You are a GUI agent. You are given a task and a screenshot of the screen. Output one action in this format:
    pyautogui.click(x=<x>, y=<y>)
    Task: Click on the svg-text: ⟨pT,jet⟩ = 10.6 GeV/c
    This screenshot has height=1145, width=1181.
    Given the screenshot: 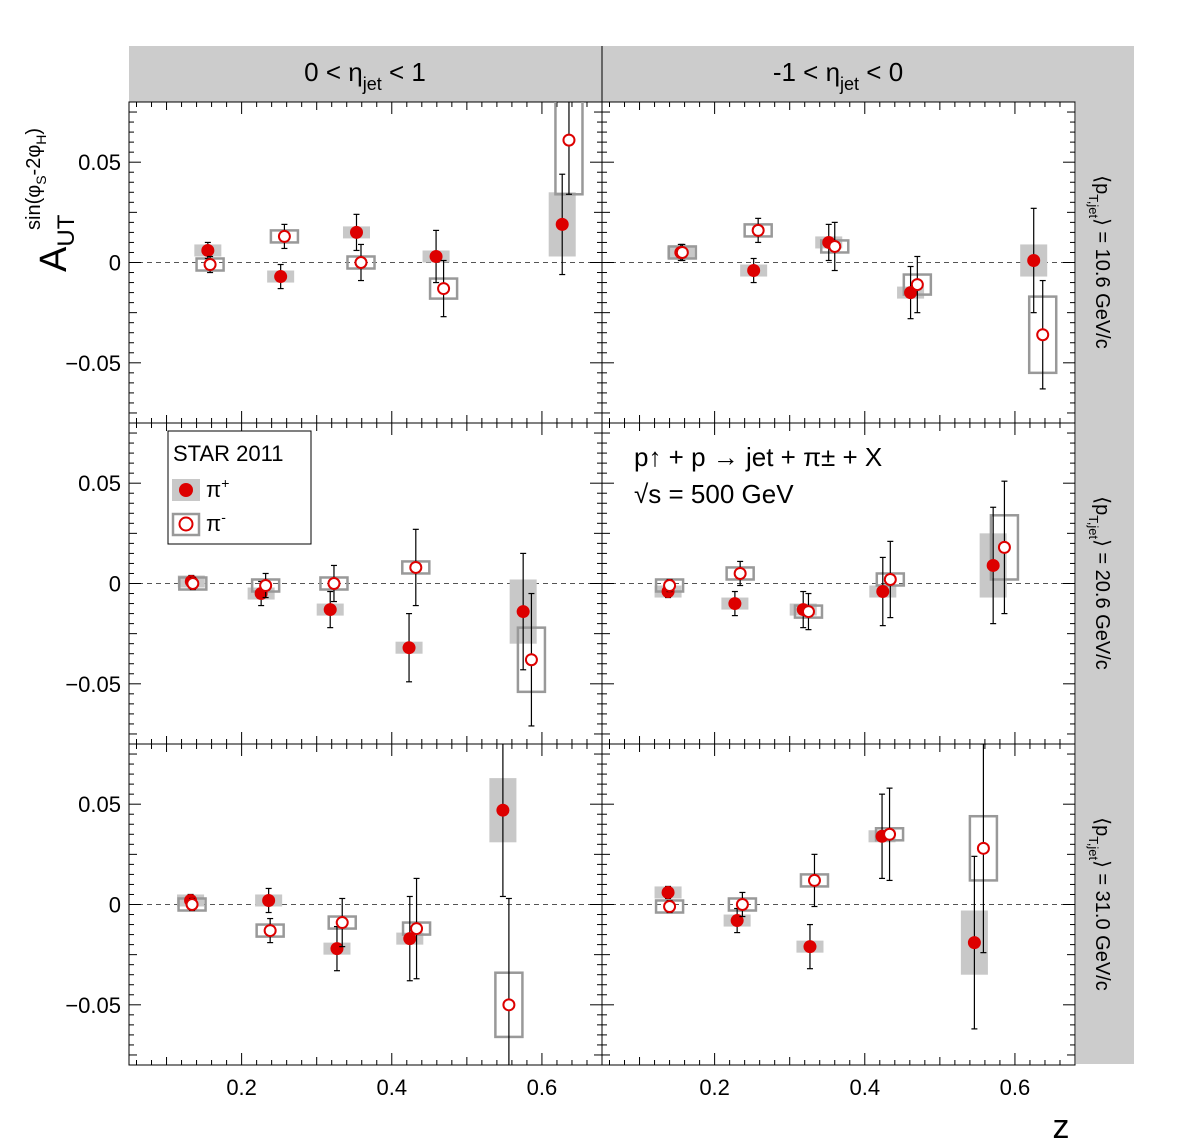 What is the action you would take?
    pyautogui.click(x=1099, y=261)
    